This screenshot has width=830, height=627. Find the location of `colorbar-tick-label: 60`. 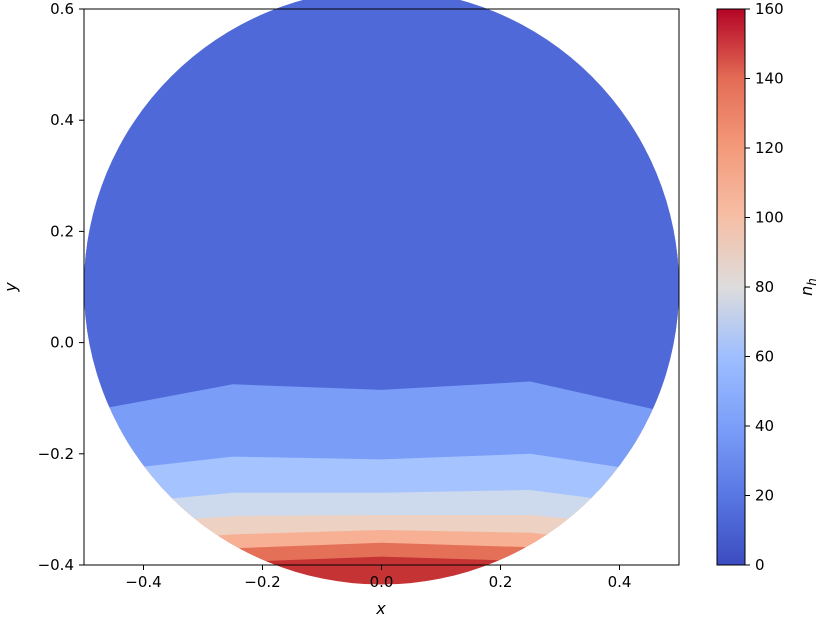

colorbar-tick-label: 60 is located at coordinates (764, 357).